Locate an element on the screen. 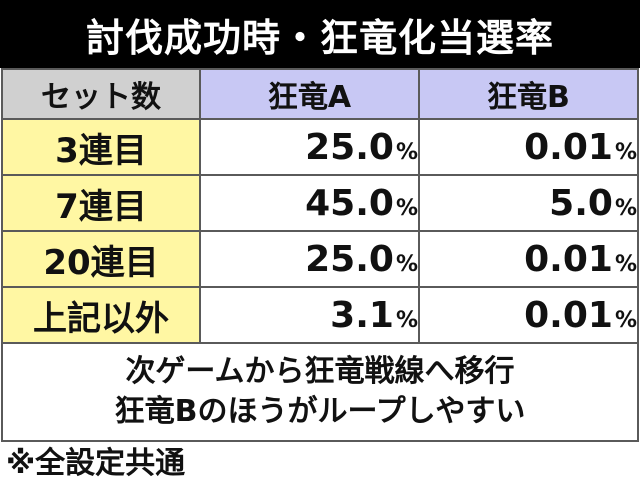 The image size is (640, 486). table-row: 3連目 25.0% 0.01% is located at coordinates (320, 147).